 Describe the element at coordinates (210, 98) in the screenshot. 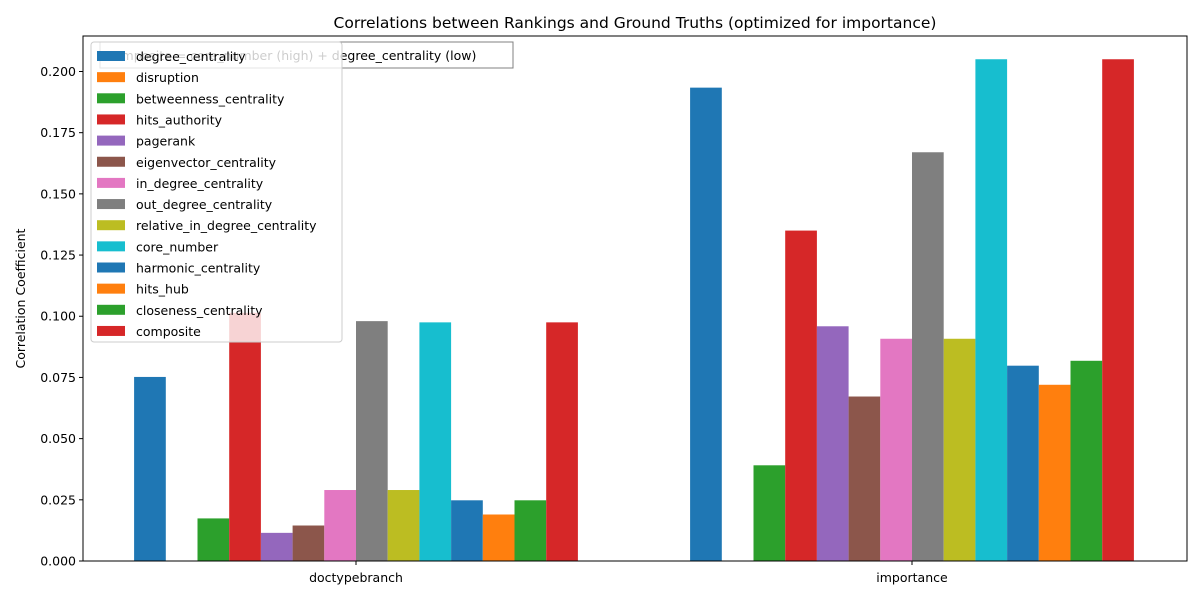

I see `legend-label-betweenness_centrality: betweenness_centrality` at that location.